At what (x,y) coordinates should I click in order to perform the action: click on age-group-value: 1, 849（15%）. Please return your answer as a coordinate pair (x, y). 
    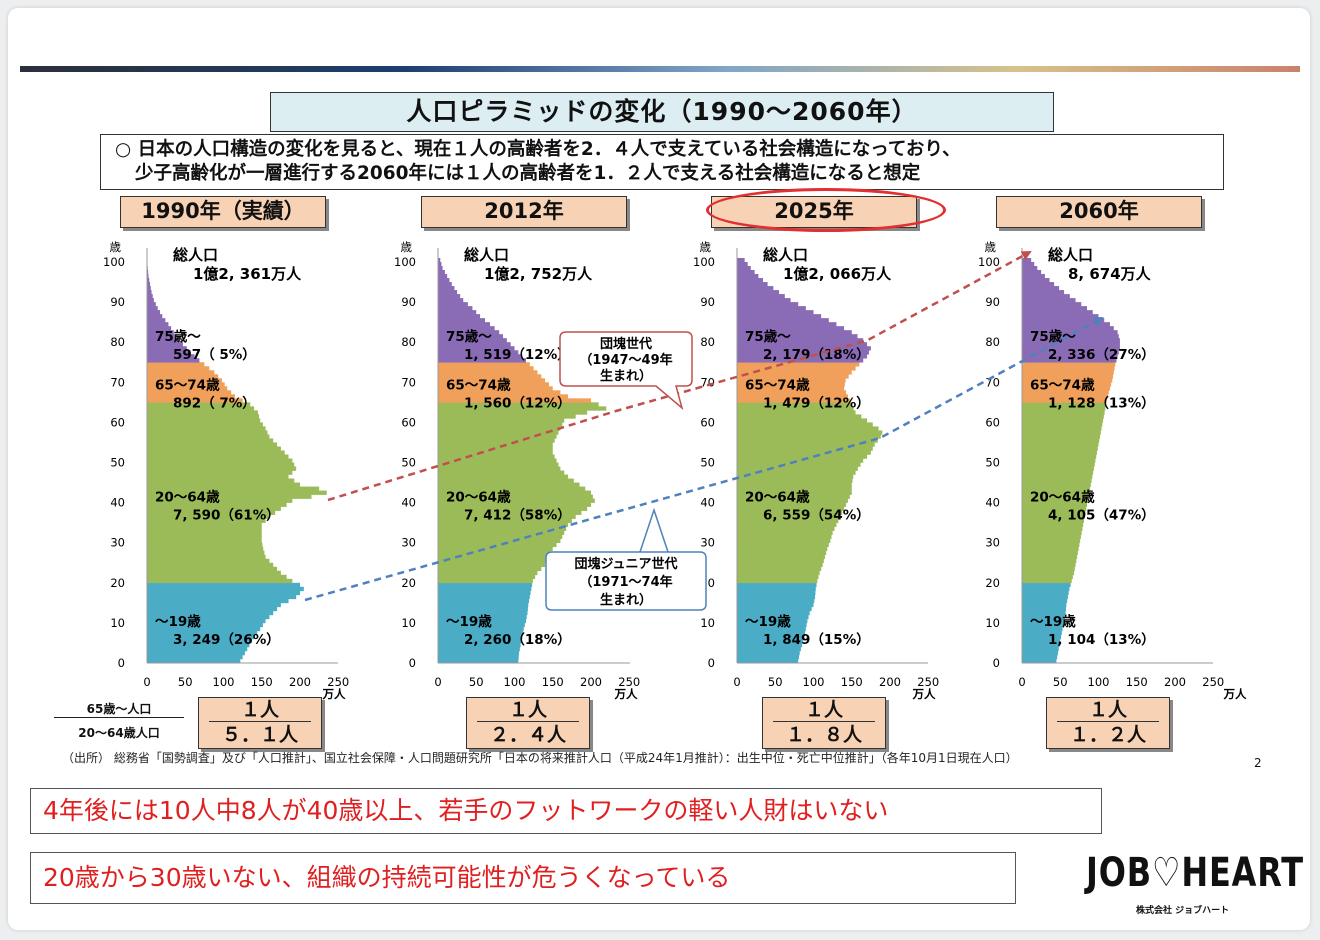
    Looking at the image, I should click on (816, 640).